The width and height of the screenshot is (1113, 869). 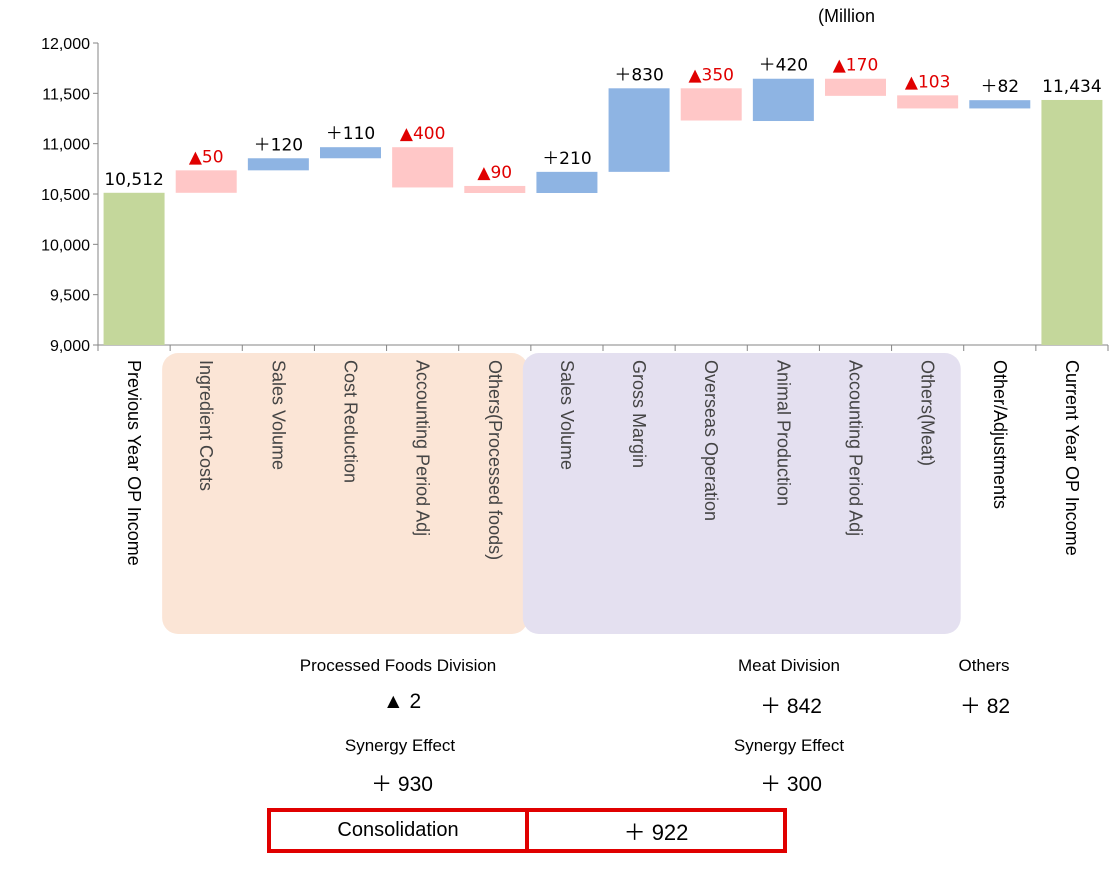 What do you see at coordinates (656, 830) in the screenshot?
I see `consolidation-value: ＋ 922` at bounding box center [656, 830].